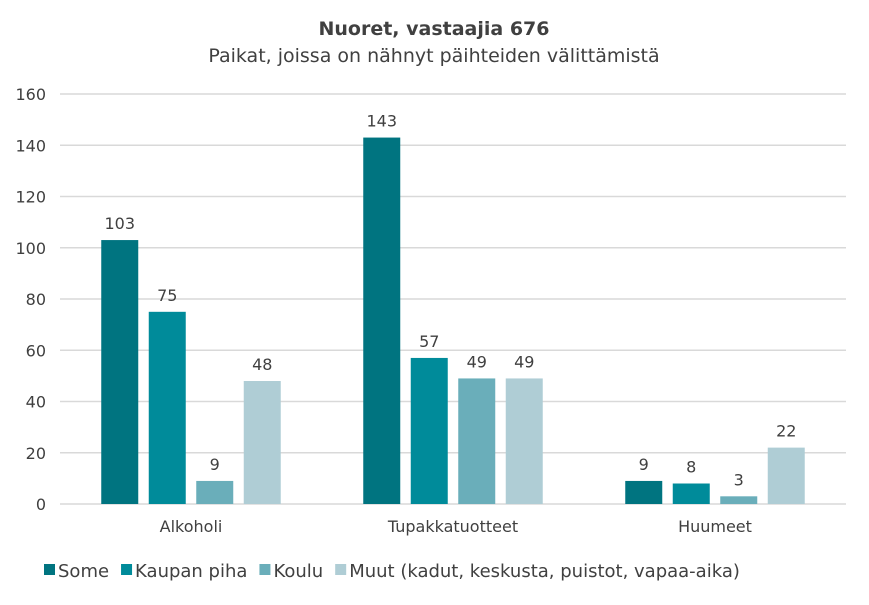  I want to click on data-label: 3, so click(739, 479).